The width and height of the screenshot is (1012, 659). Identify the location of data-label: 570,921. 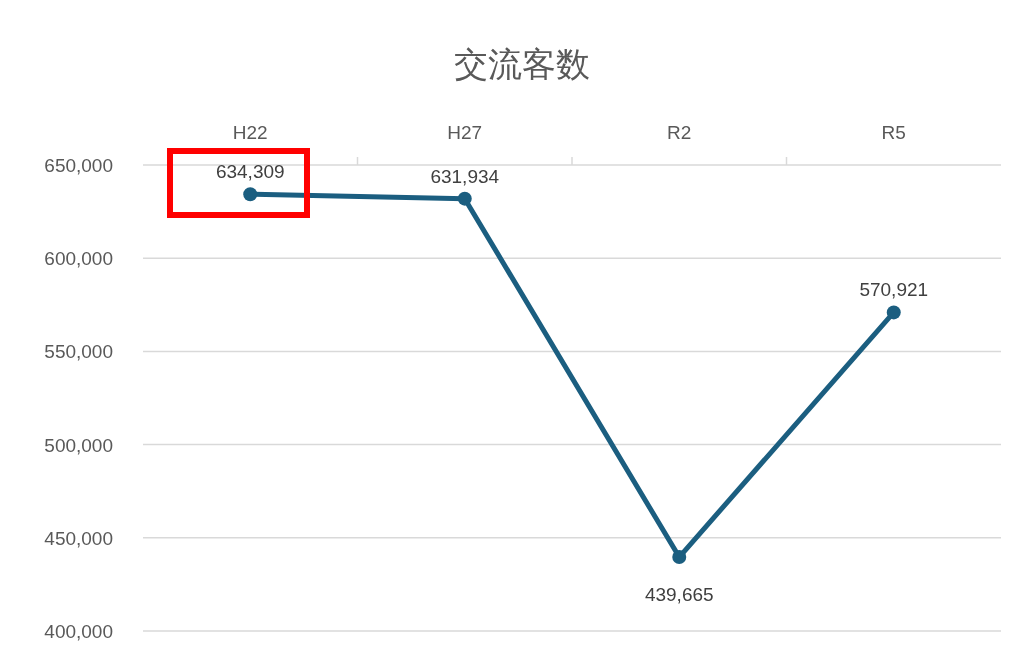
(894, 290).